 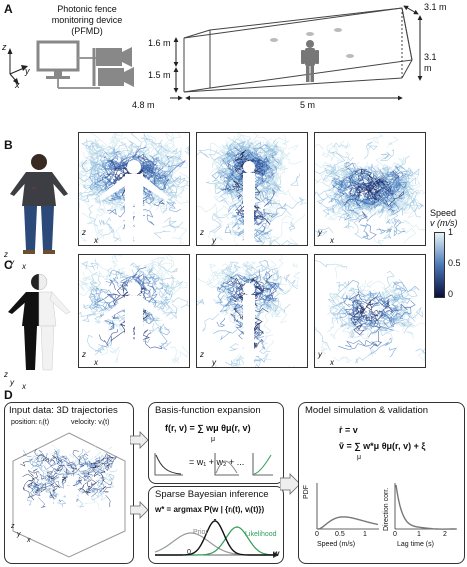 I want to click on traj-b-yz, so click(x=252, y=189).